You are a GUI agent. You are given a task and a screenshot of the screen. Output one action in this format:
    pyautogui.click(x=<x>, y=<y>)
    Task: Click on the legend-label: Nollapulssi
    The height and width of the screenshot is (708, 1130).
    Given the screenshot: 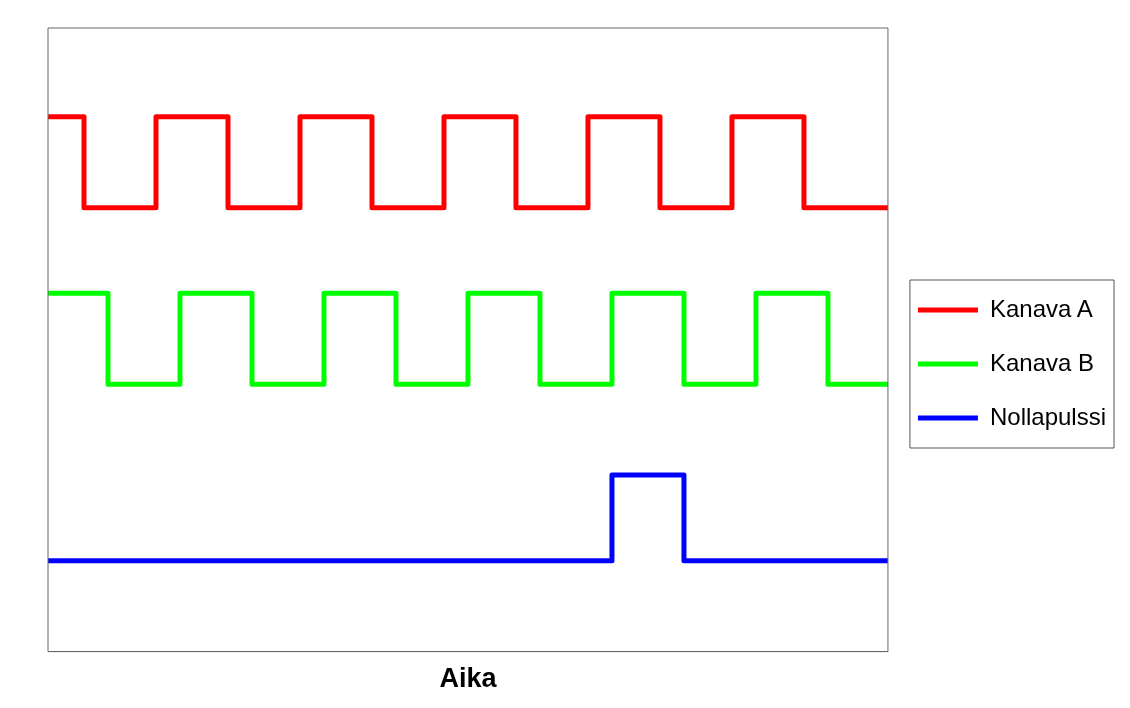 What is the action you would take?
    pyautogui.click(x=1048, y=416)
    